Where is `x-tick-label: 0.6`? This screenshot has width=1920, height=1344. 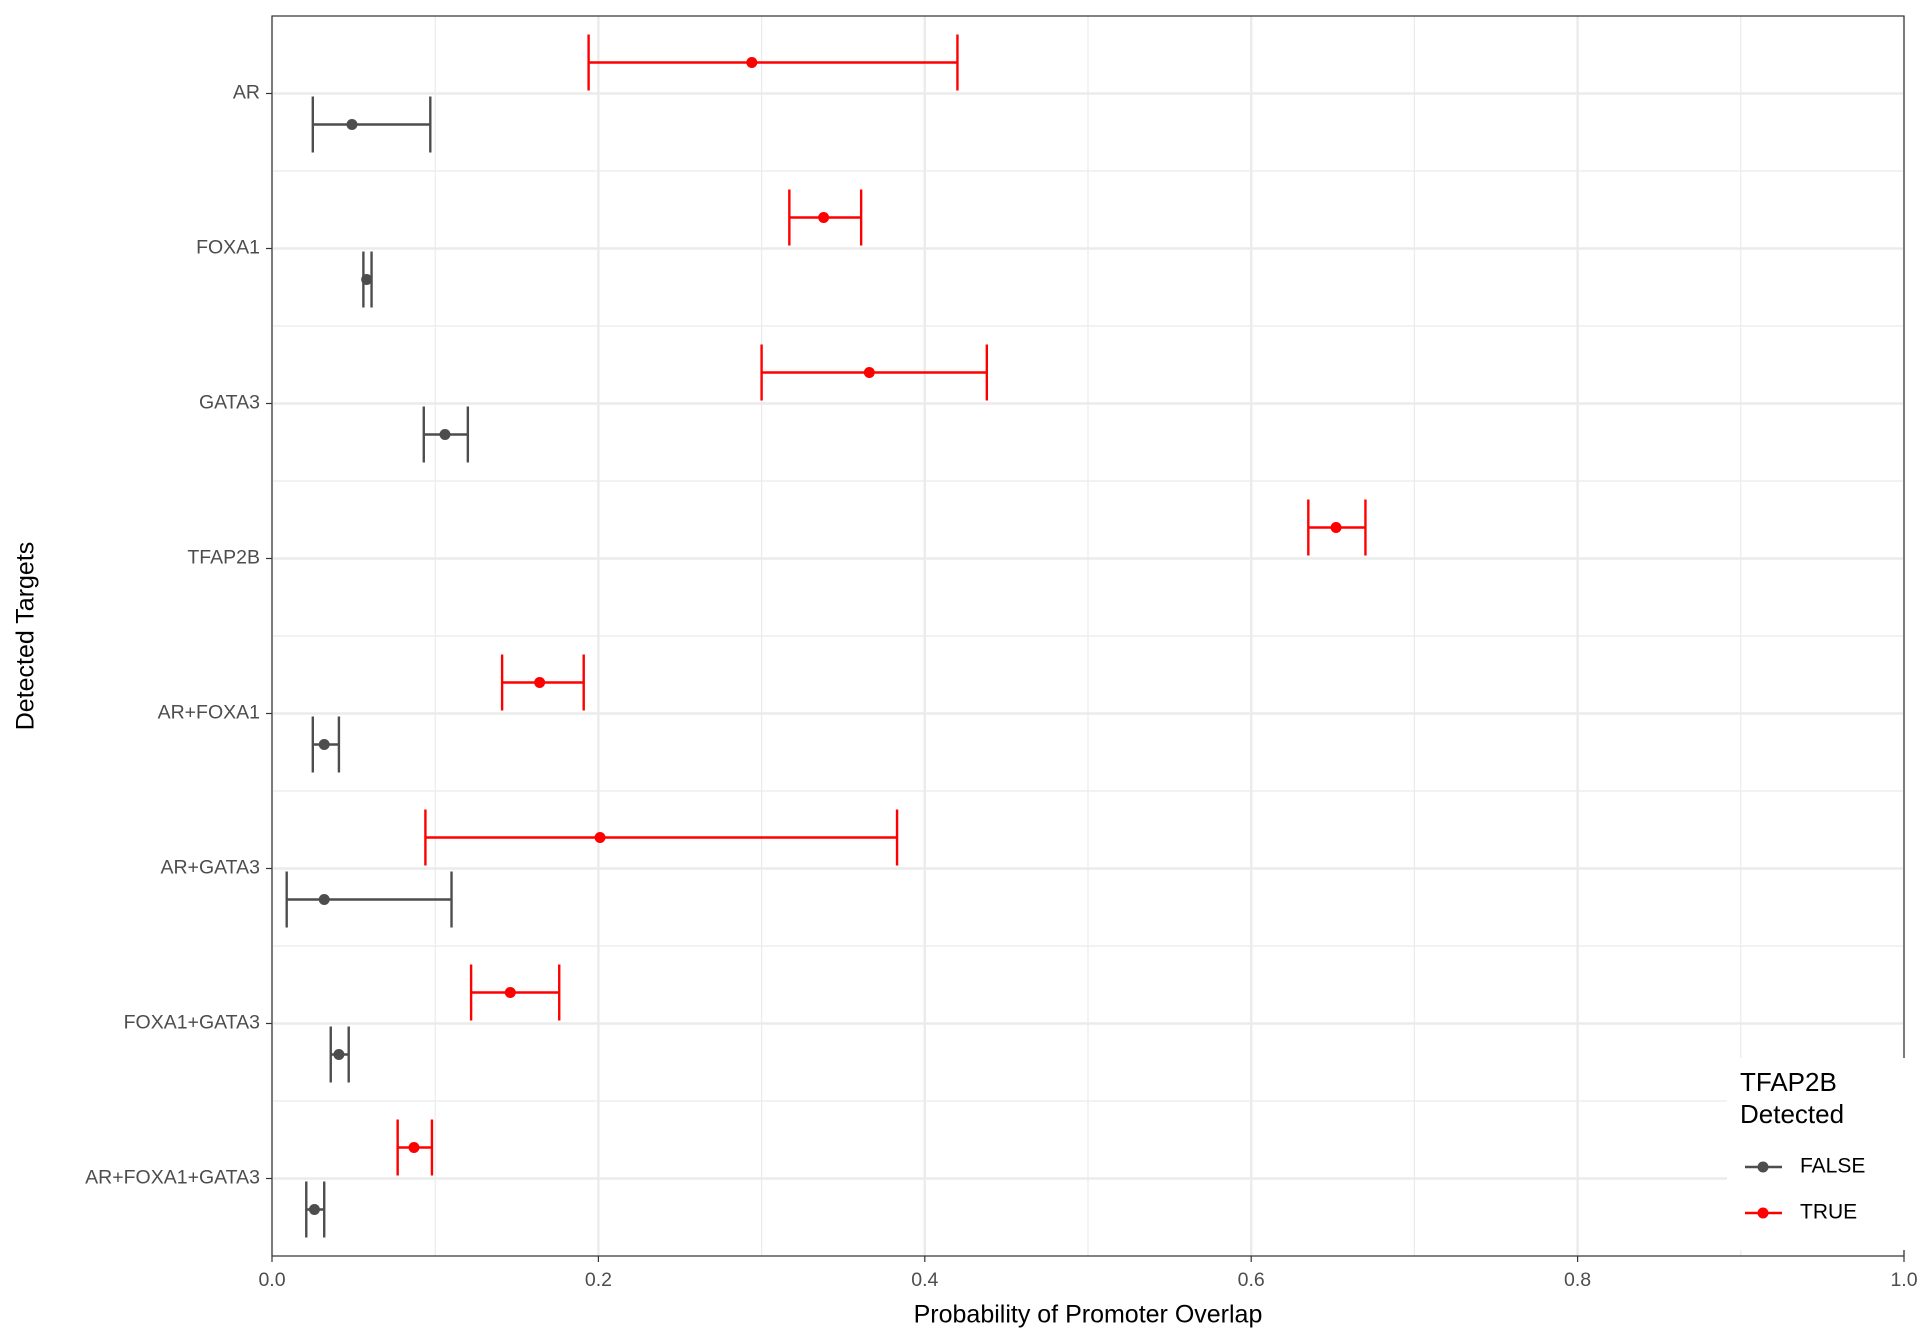
x-tick-label: 0.6 is located at coordinates (1251, 1280).